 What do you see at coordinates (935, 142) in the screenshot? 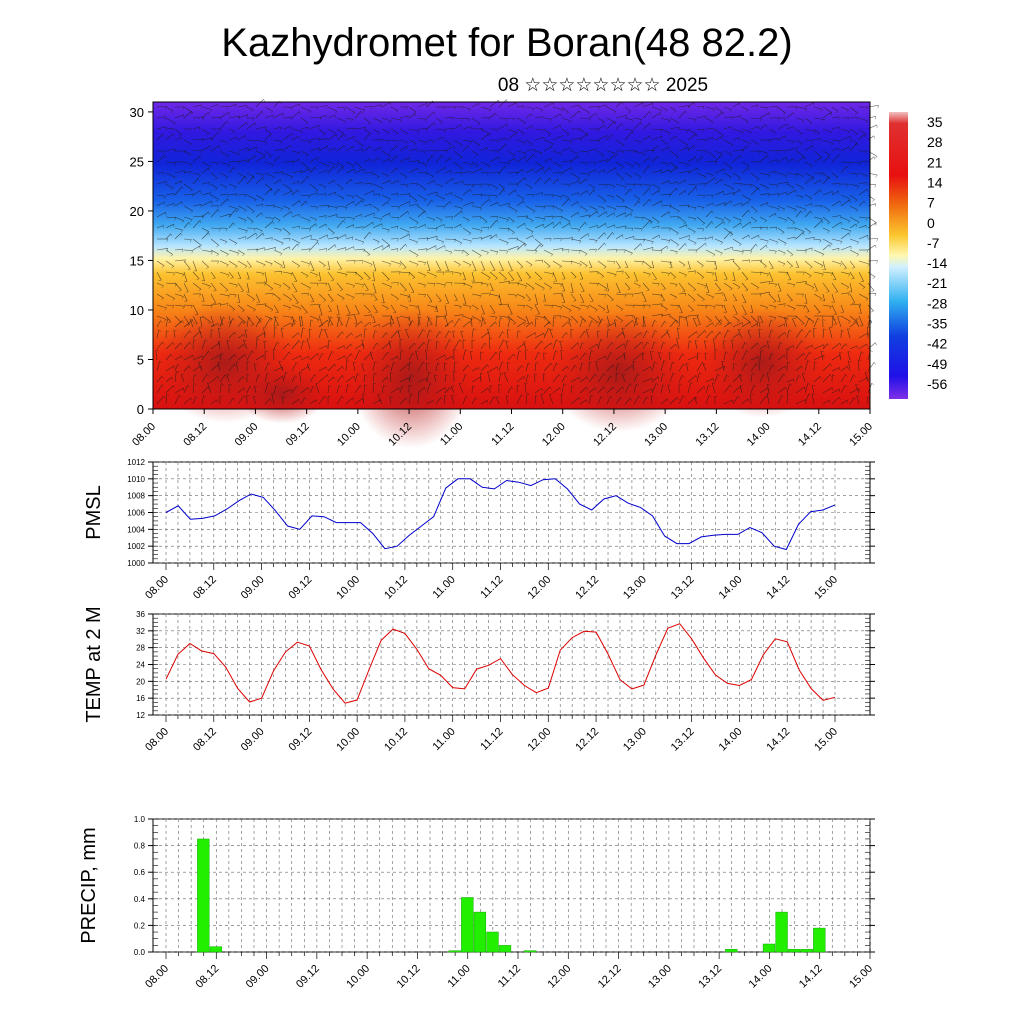
I see `colorbar-label: 28` at bounding box center [935, 142].